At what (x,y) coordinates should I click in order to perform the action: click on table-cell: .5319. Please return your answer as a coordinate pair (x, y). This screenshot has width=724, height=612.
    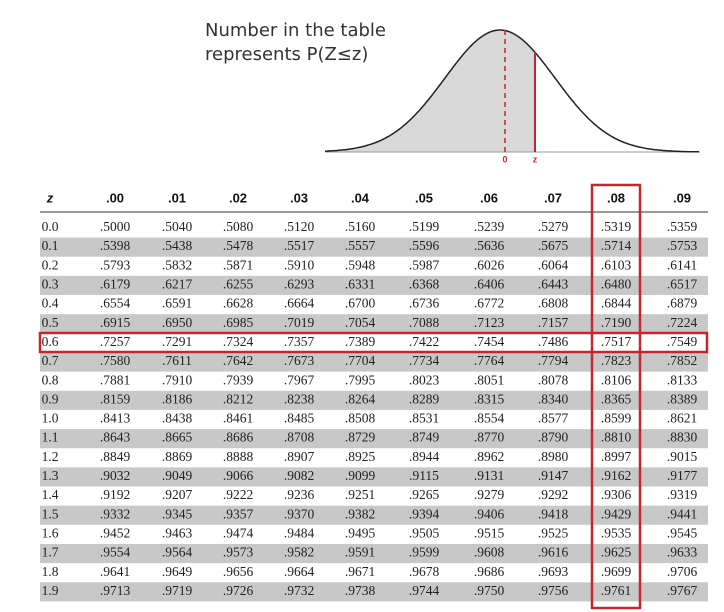
    Looking at the image, I should click on (616, 226).